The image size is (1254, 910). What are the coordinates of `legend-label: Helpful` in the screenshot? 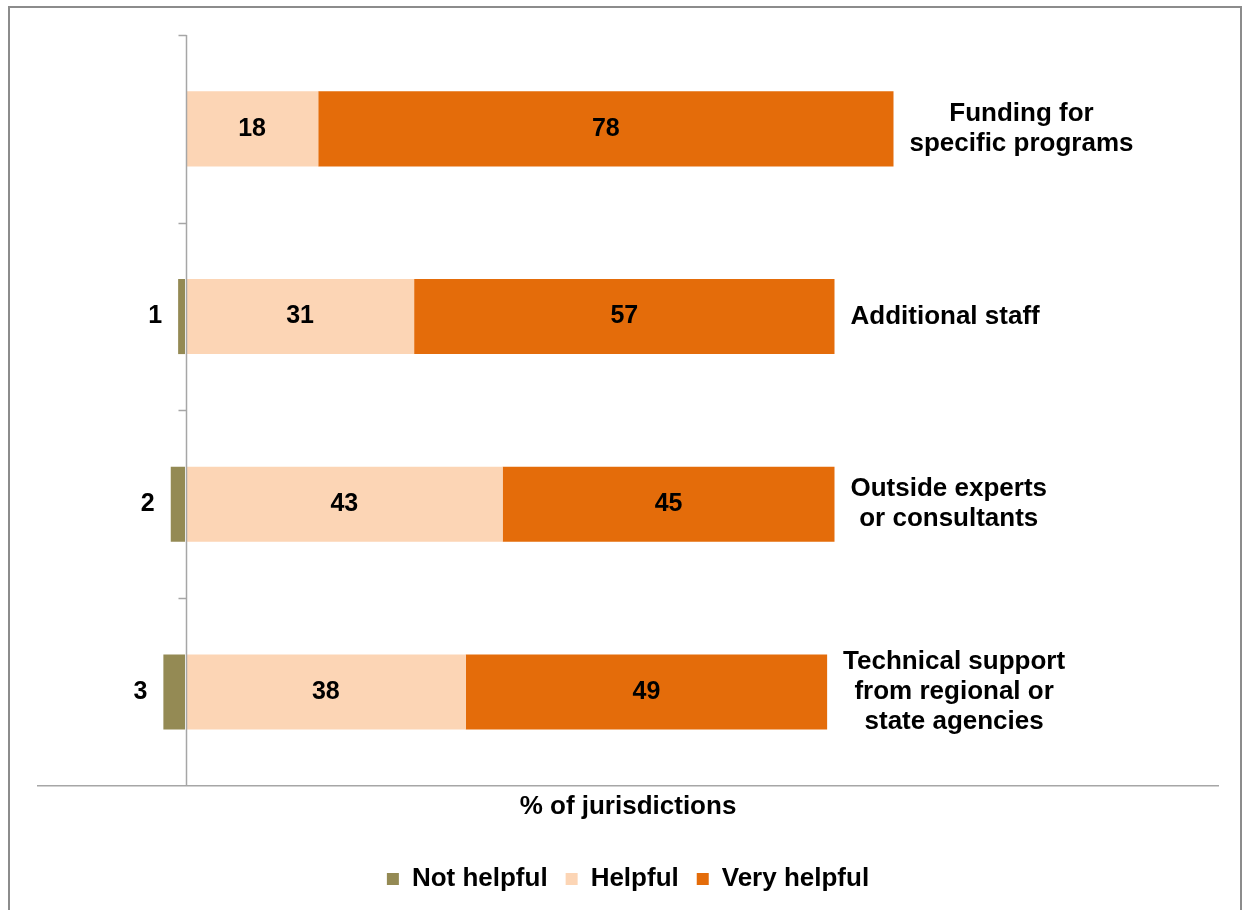 It's located at (634, 877).